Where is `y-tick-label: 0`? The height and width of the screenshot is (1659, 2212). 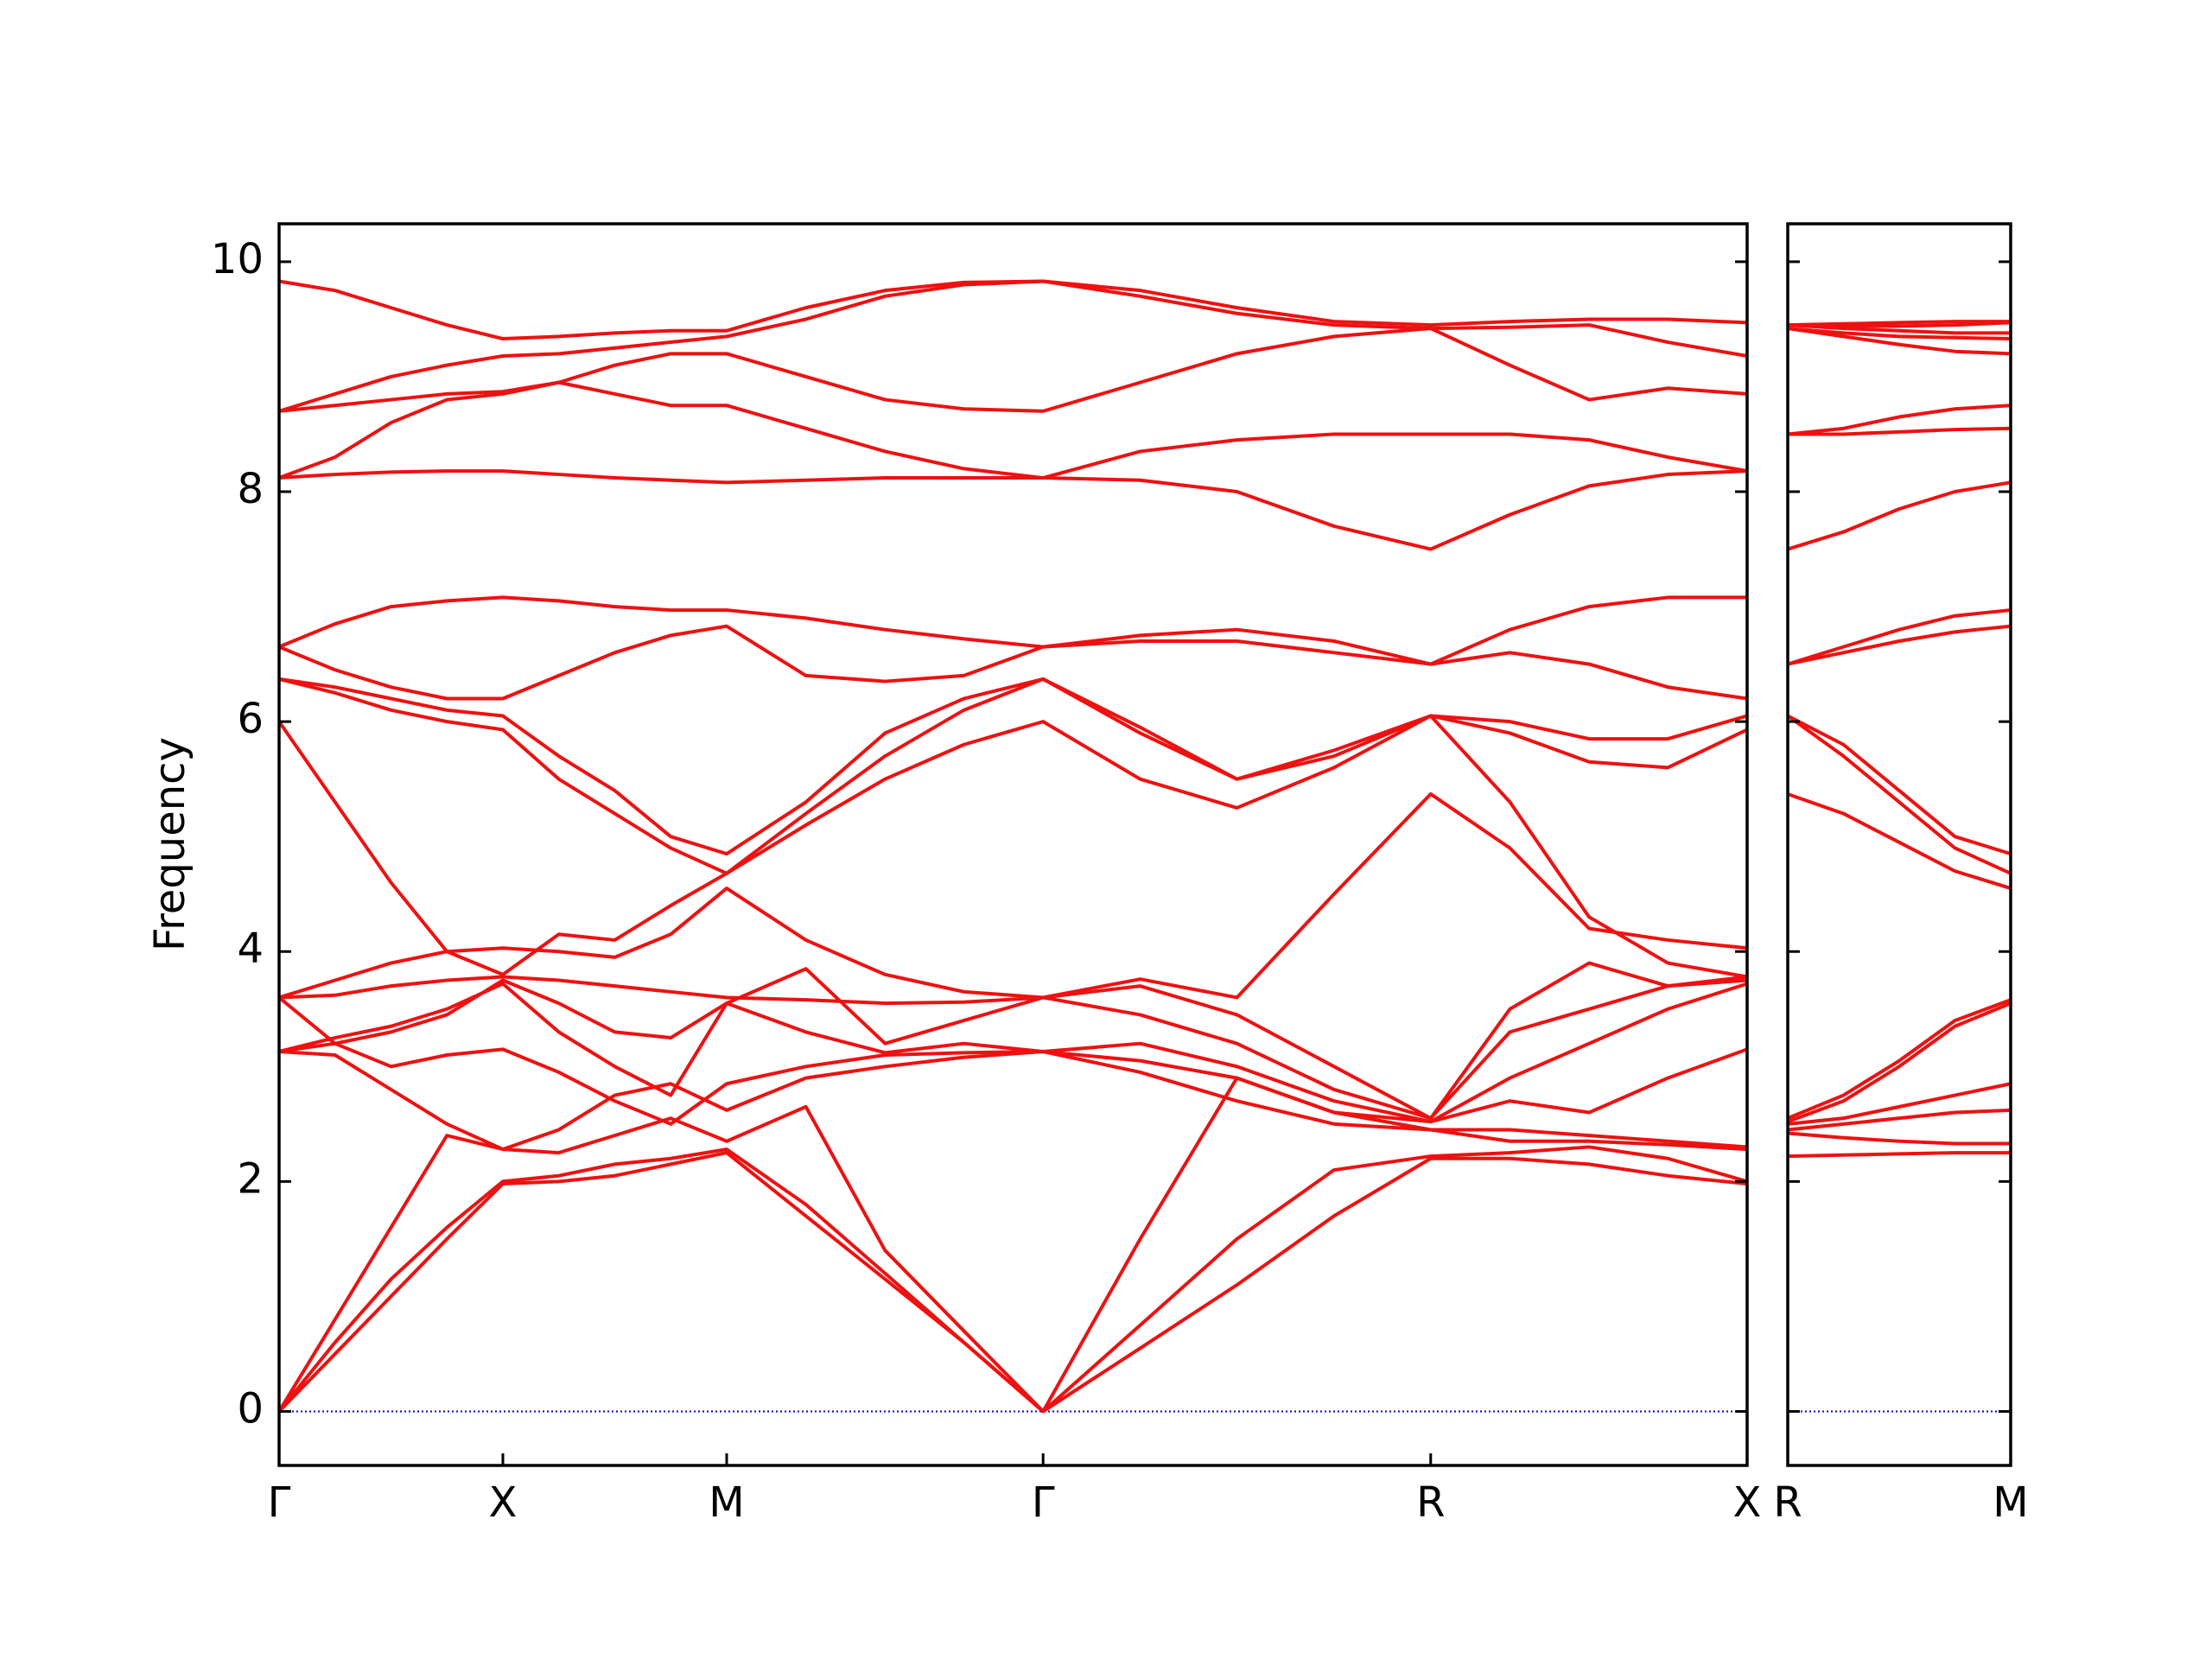
y-tick-label: 0 is located at coordinates (250, 1408).